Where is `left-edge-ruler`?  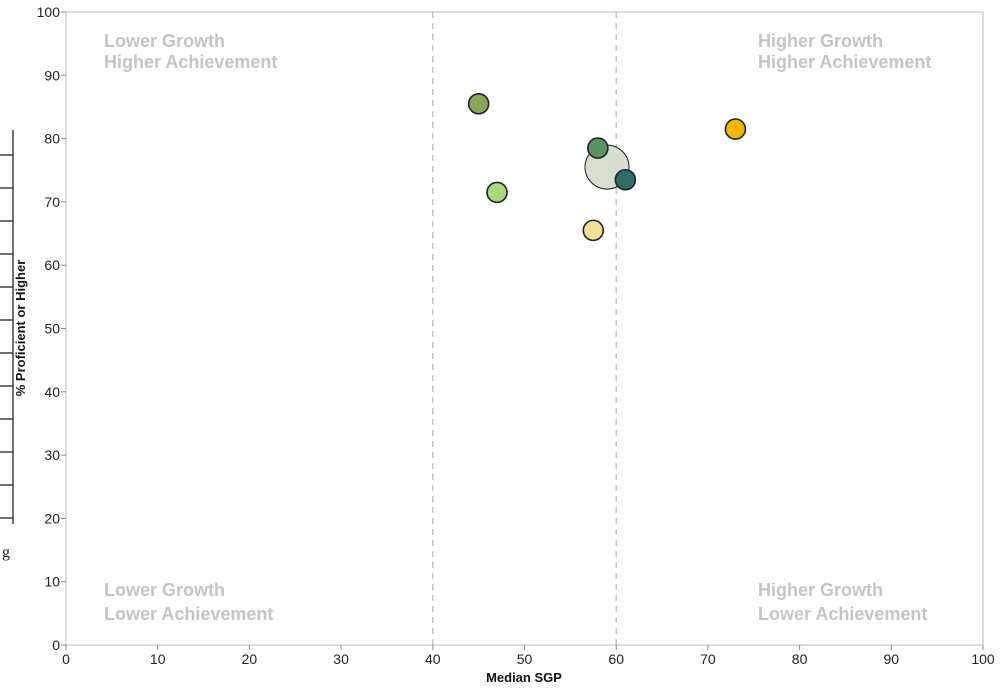
left-edge-ruler is located at coordinates (7, 327).